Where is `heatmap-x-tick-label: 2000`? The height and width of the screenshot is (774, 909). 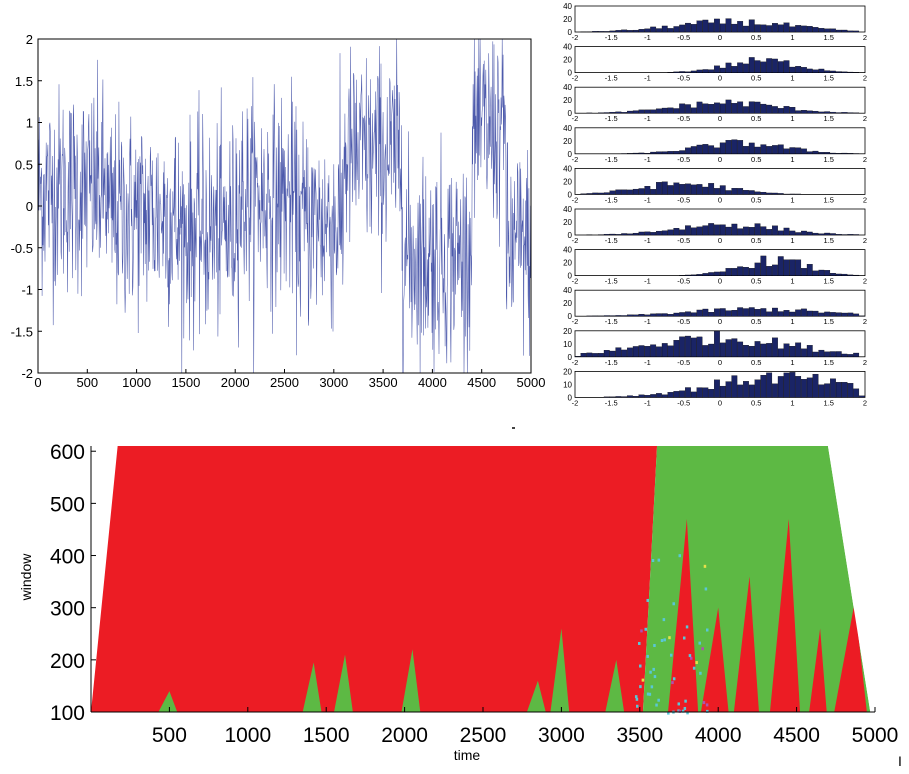 heatmap-x-tick-label: 2000 is located at coordinates (404, 735).